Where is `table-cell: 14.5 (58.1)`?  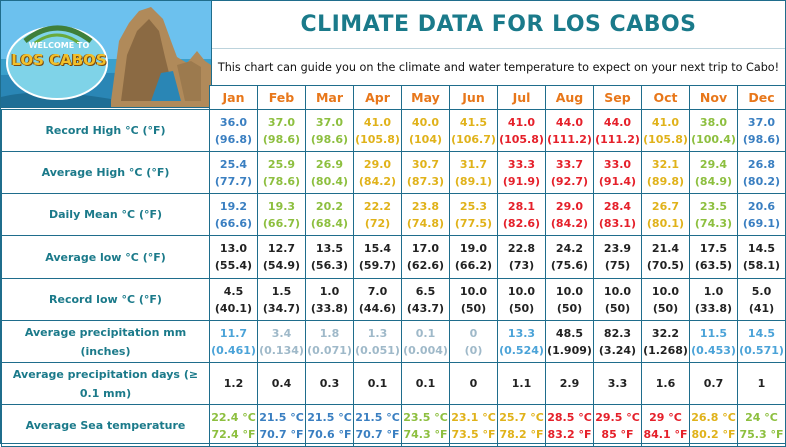 table-cell: 14.5 (58.1) is located at coordinates (761, 257).